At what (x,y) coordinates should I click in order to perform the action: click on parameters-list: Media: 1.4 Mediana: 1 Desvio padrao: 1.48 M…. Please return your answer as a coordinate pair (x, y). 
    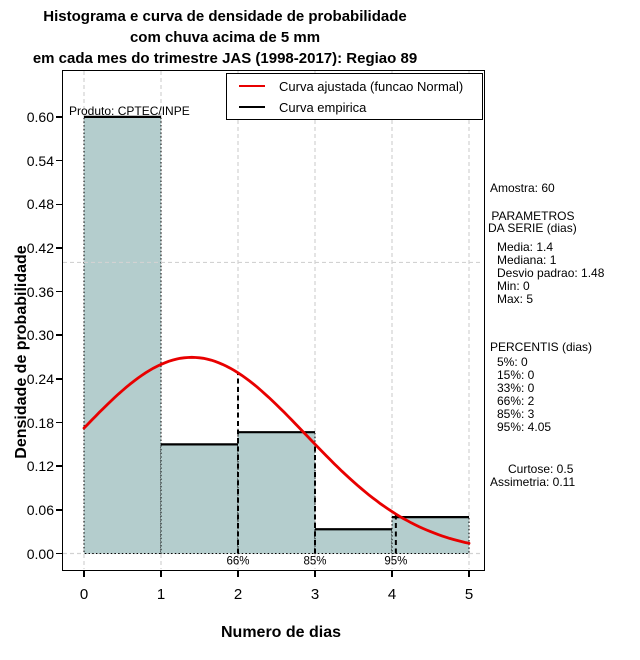
    Looking at the image, I should click on (550, 273).